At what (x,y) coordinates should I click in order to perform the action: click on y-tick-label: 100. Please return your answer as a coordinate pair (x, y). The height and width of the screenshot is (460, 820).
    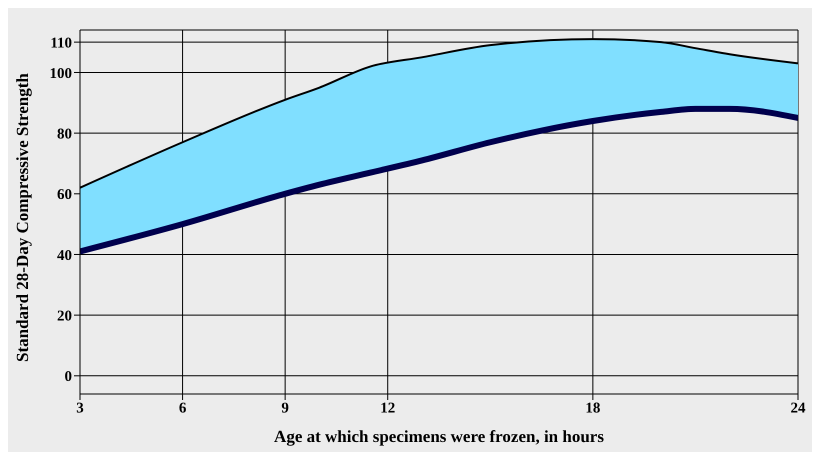
    Looking at the image, I should click on (61, 74).